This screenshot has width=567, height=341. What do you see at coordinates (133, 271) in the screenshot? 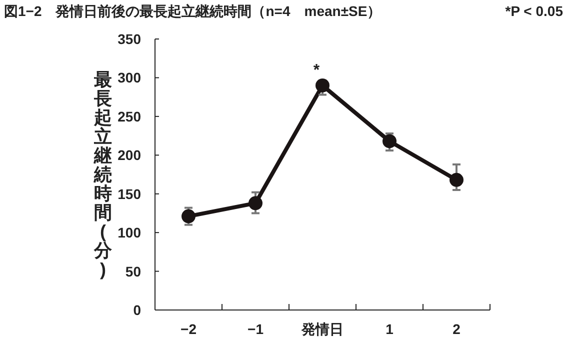
I see `y-tick-label: 50` at bounding box center [133, 271].